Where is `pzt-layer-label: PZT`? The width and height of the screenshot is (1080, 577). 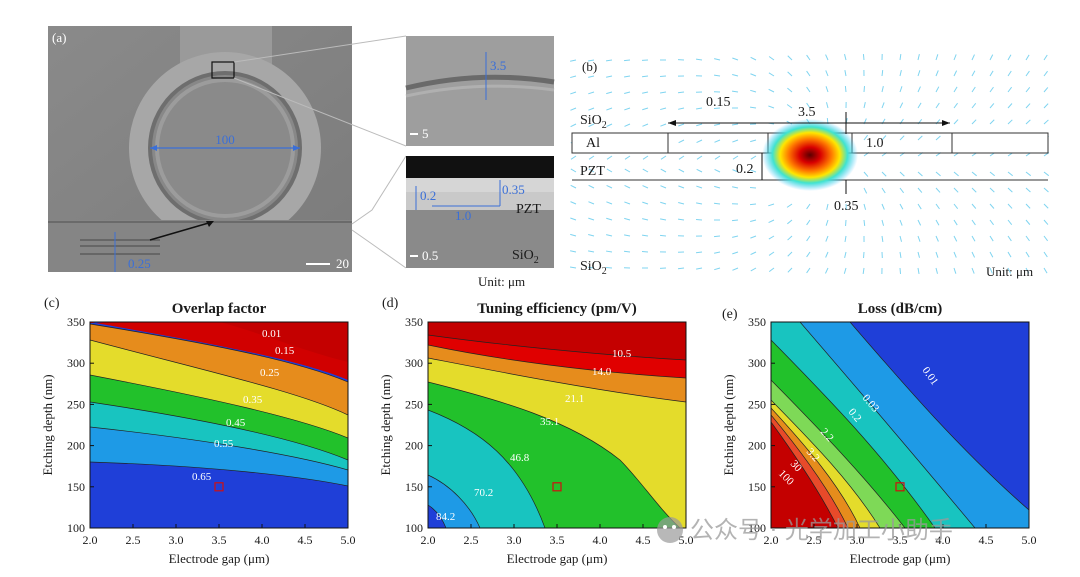 pzt-layer-label: PZT is located at coordinates (592, 171).